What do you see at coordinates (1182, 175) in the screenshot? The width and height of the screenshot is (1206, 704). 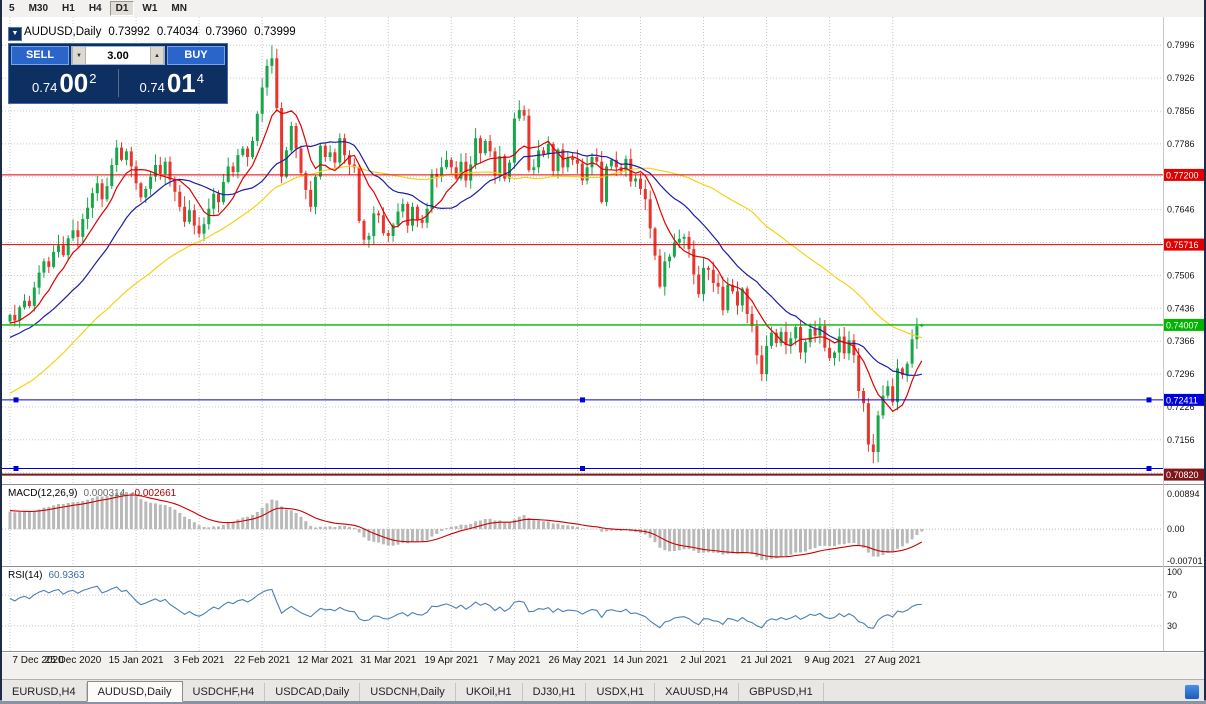 I see `svg-text: 0.77200` at bounding box center [1182, 175].